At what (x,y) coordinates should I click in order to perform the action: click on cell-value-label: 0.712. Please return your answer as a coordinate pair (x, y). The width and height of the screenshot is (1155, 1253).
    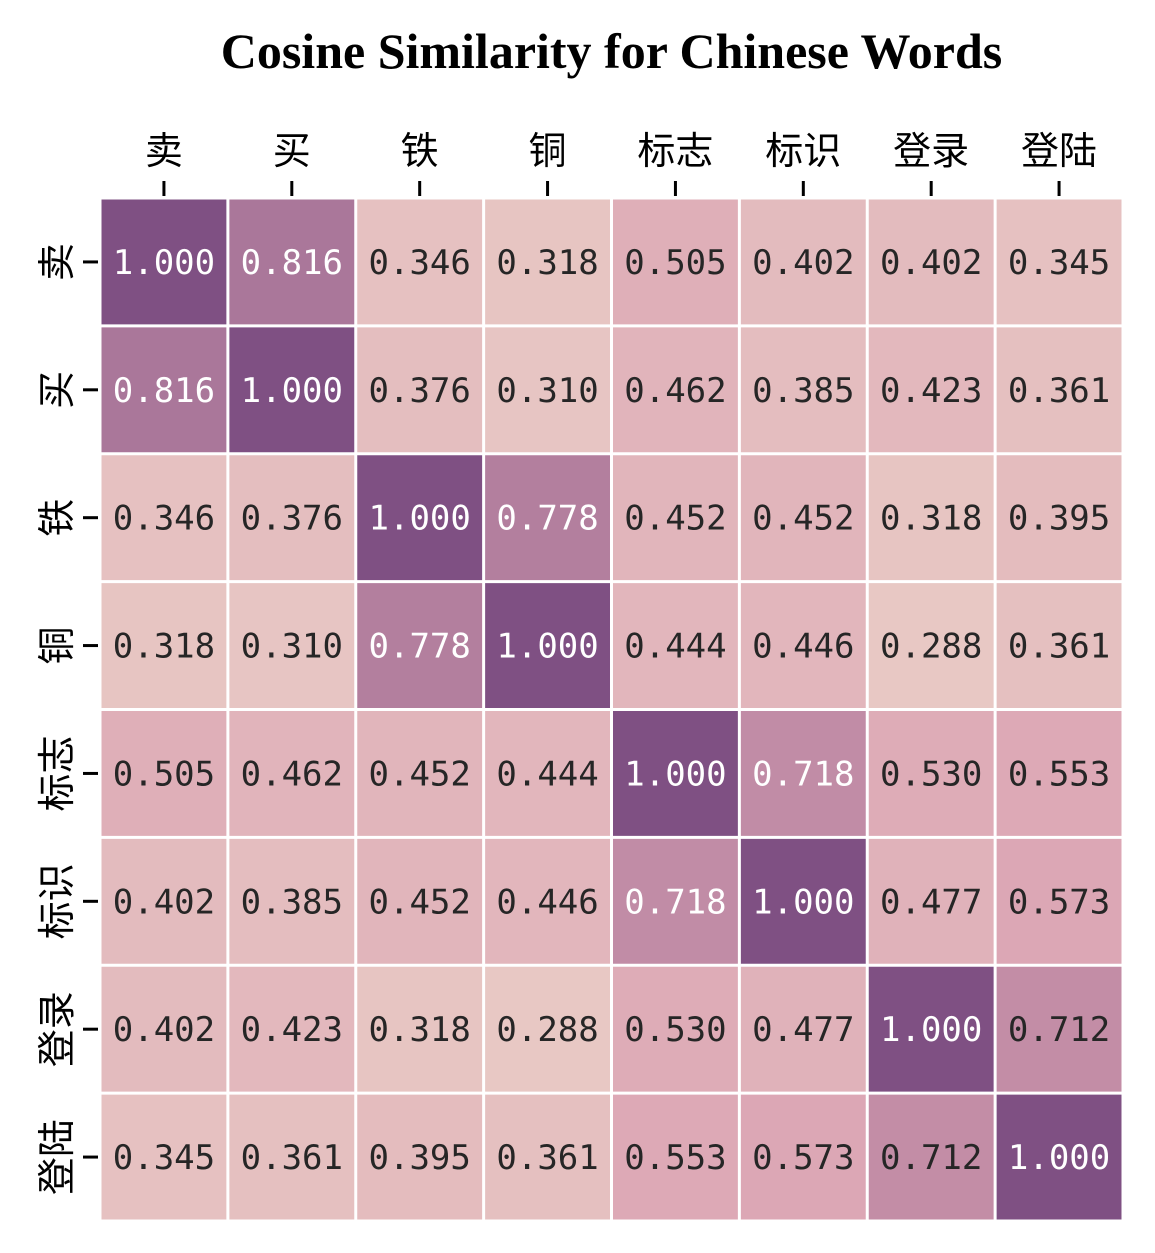
    Looking at the image, I should click on (1059, 1030).